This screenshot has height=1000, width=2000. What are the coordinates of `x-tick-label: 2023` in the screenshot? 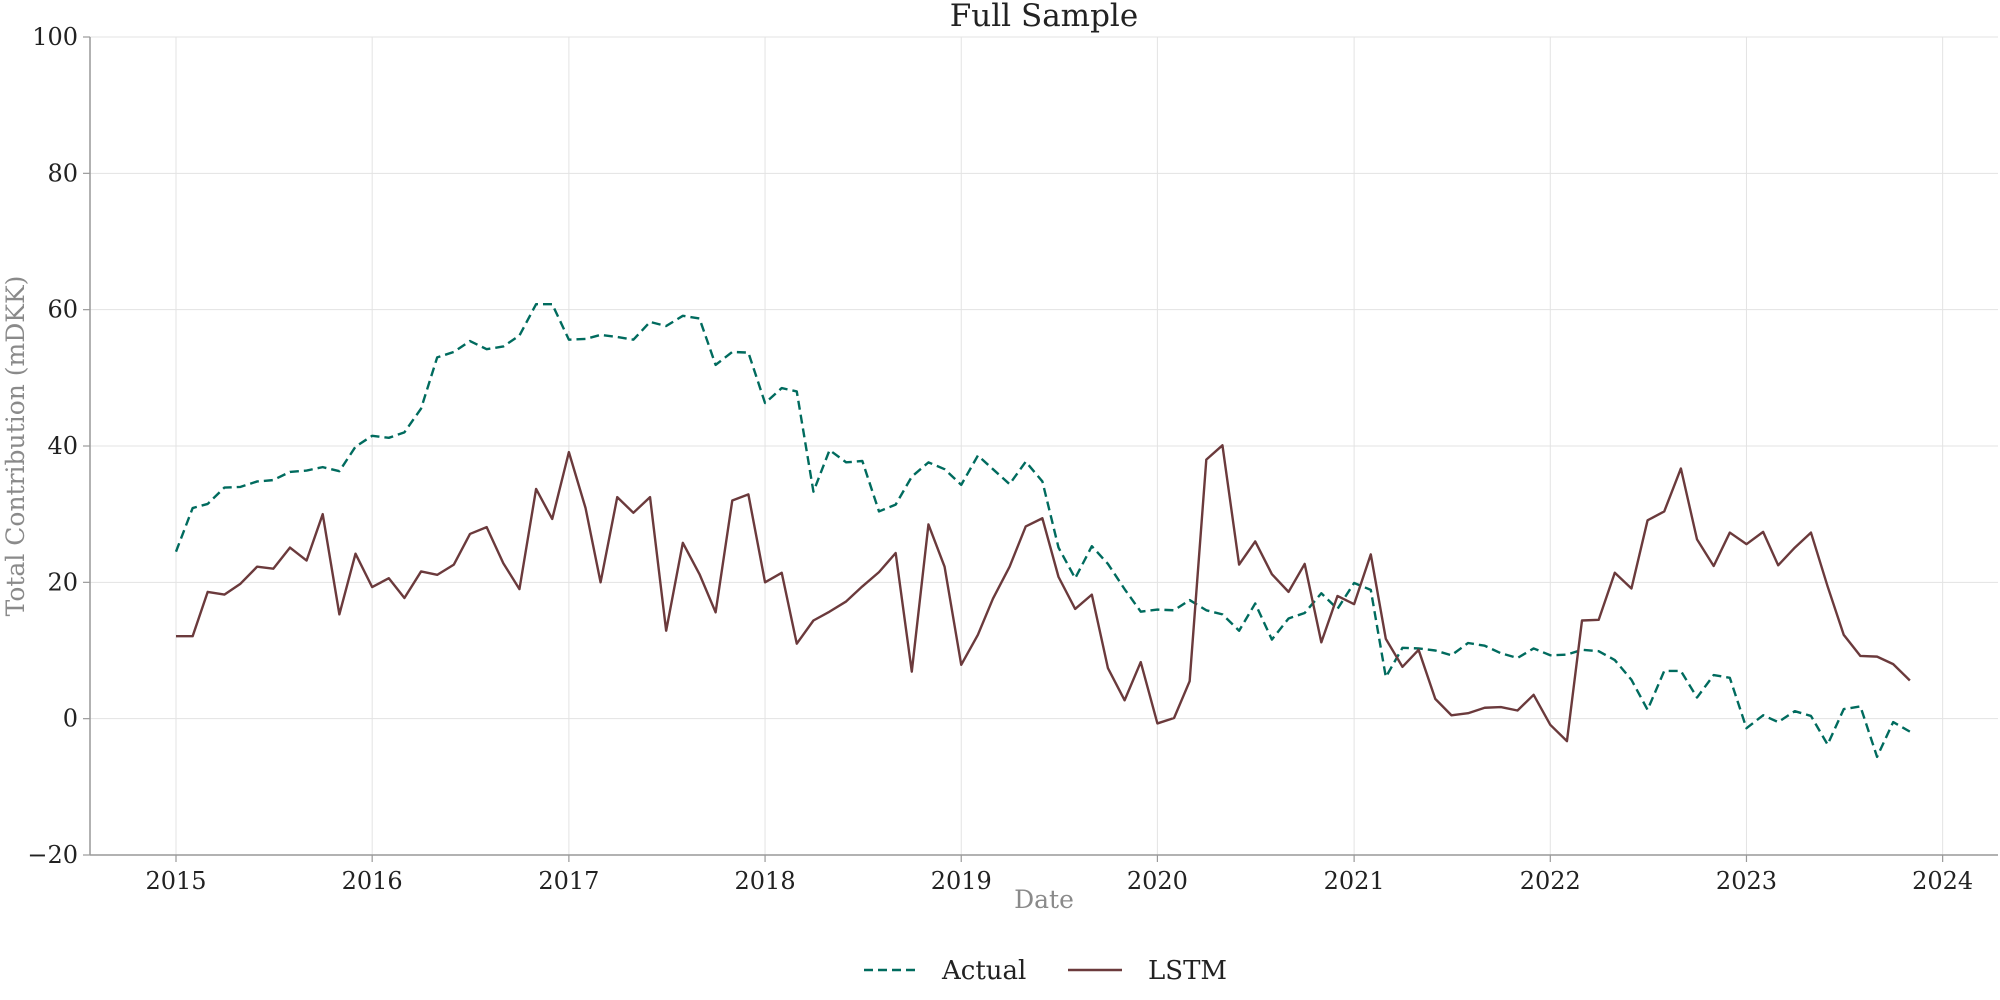 It's located at (1746, 881).